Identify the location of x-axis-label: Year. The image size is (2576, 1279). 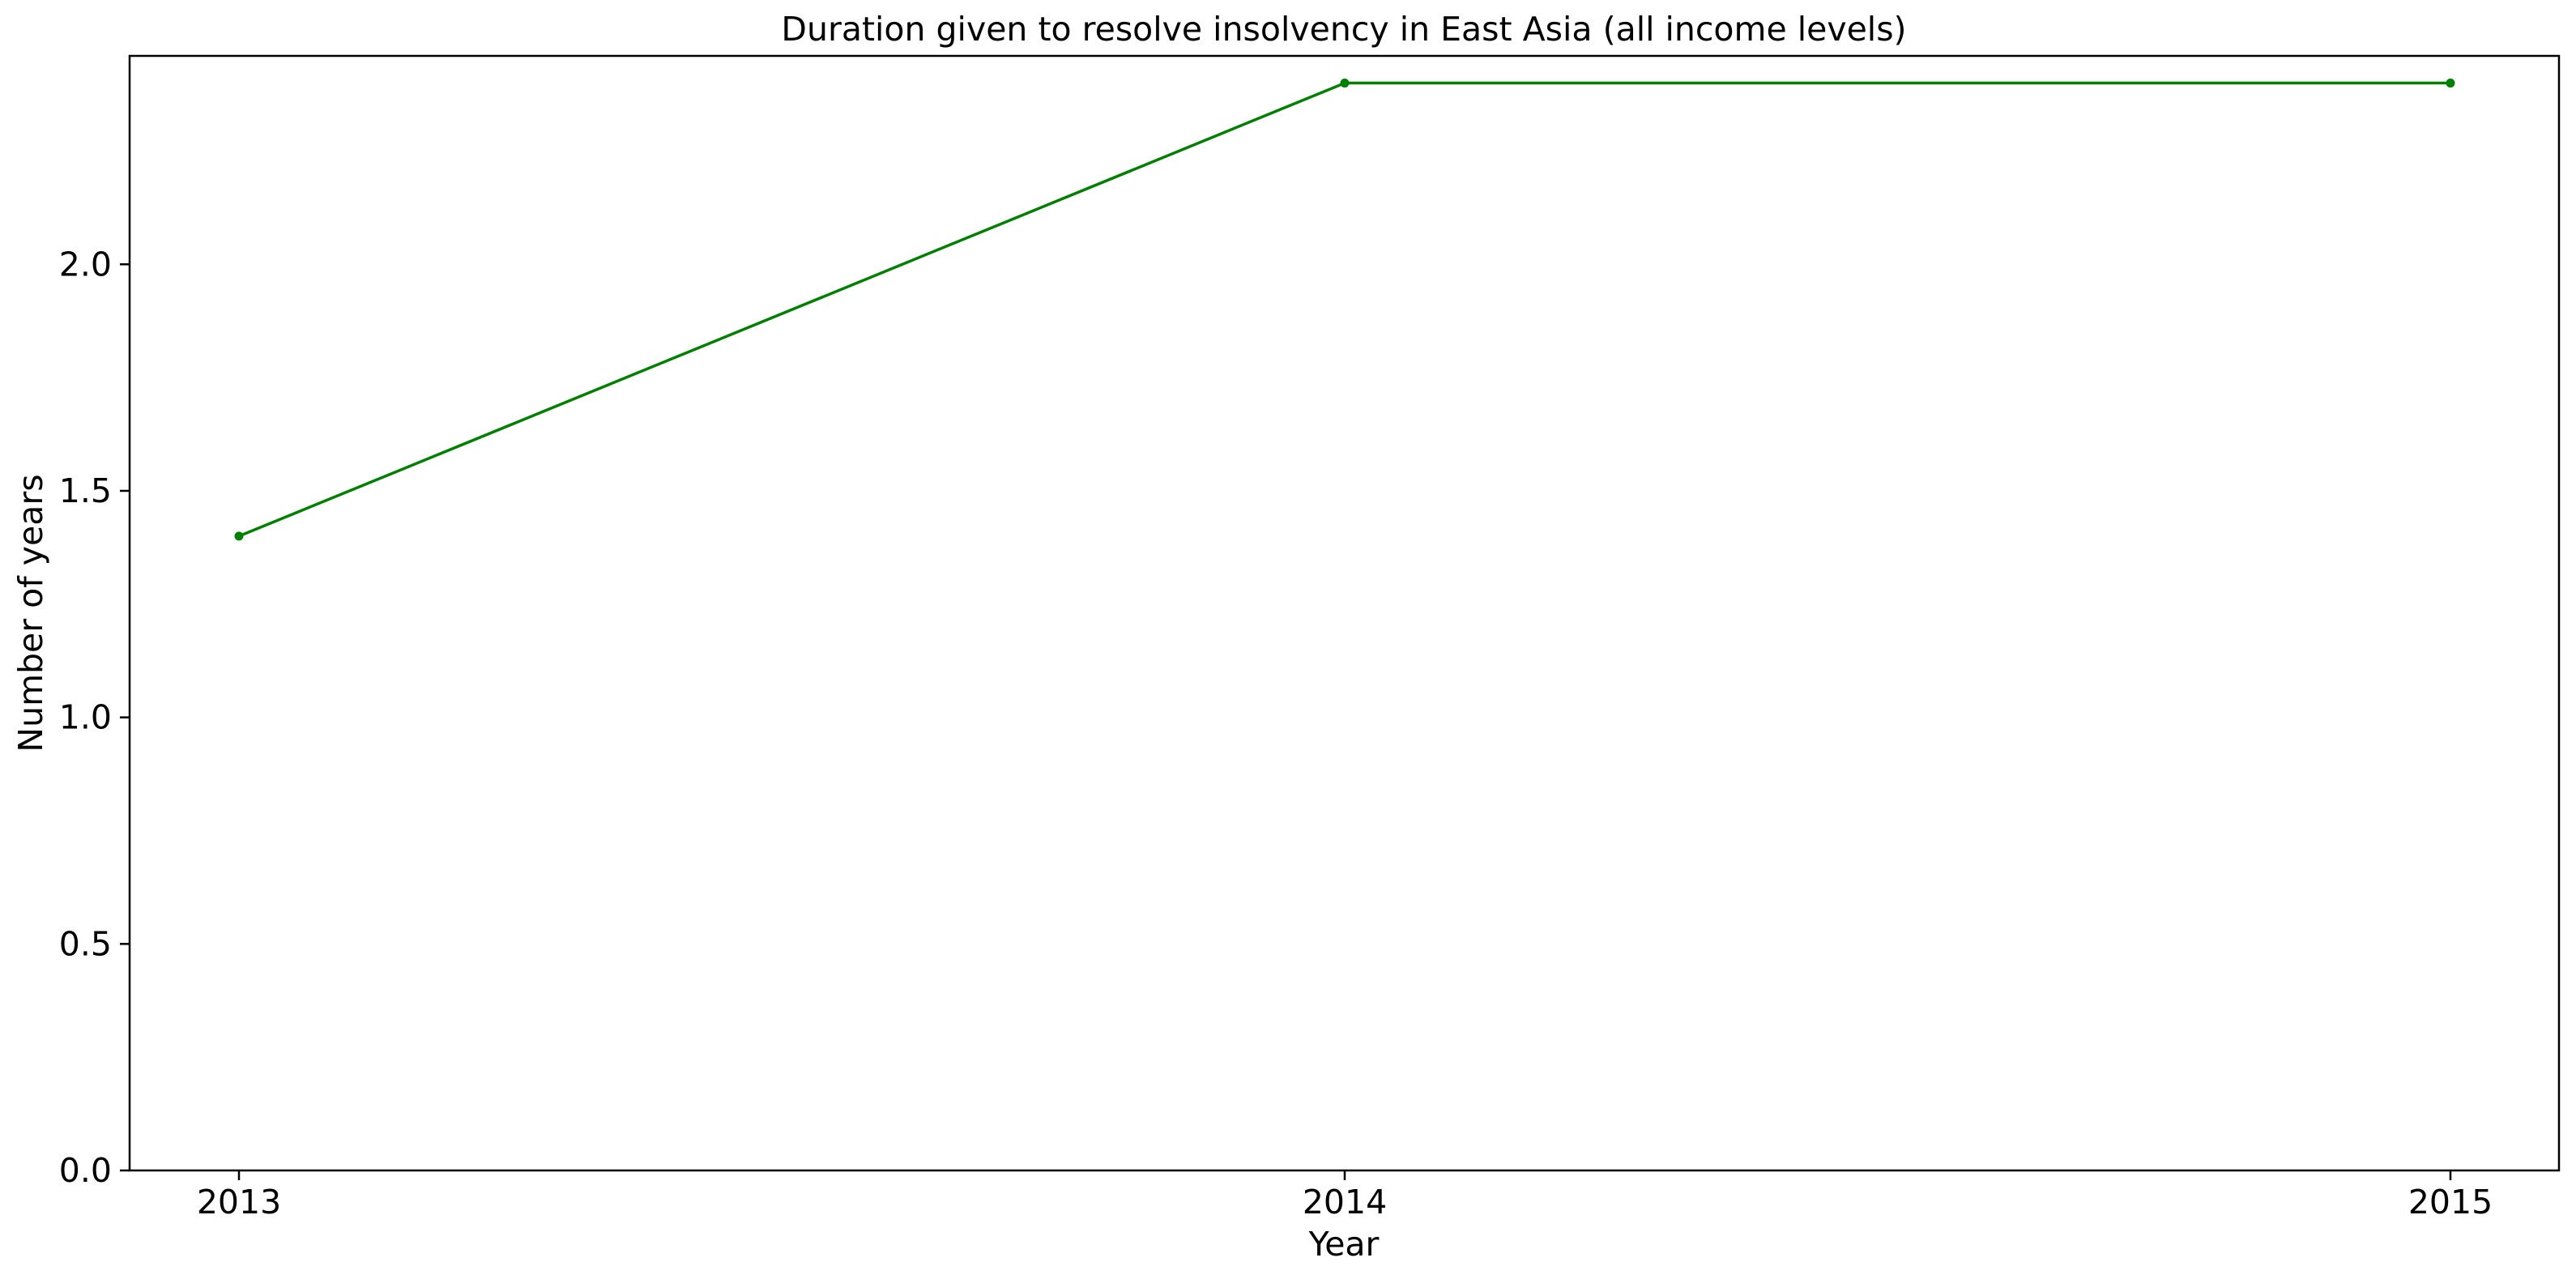
(1344, 1244).